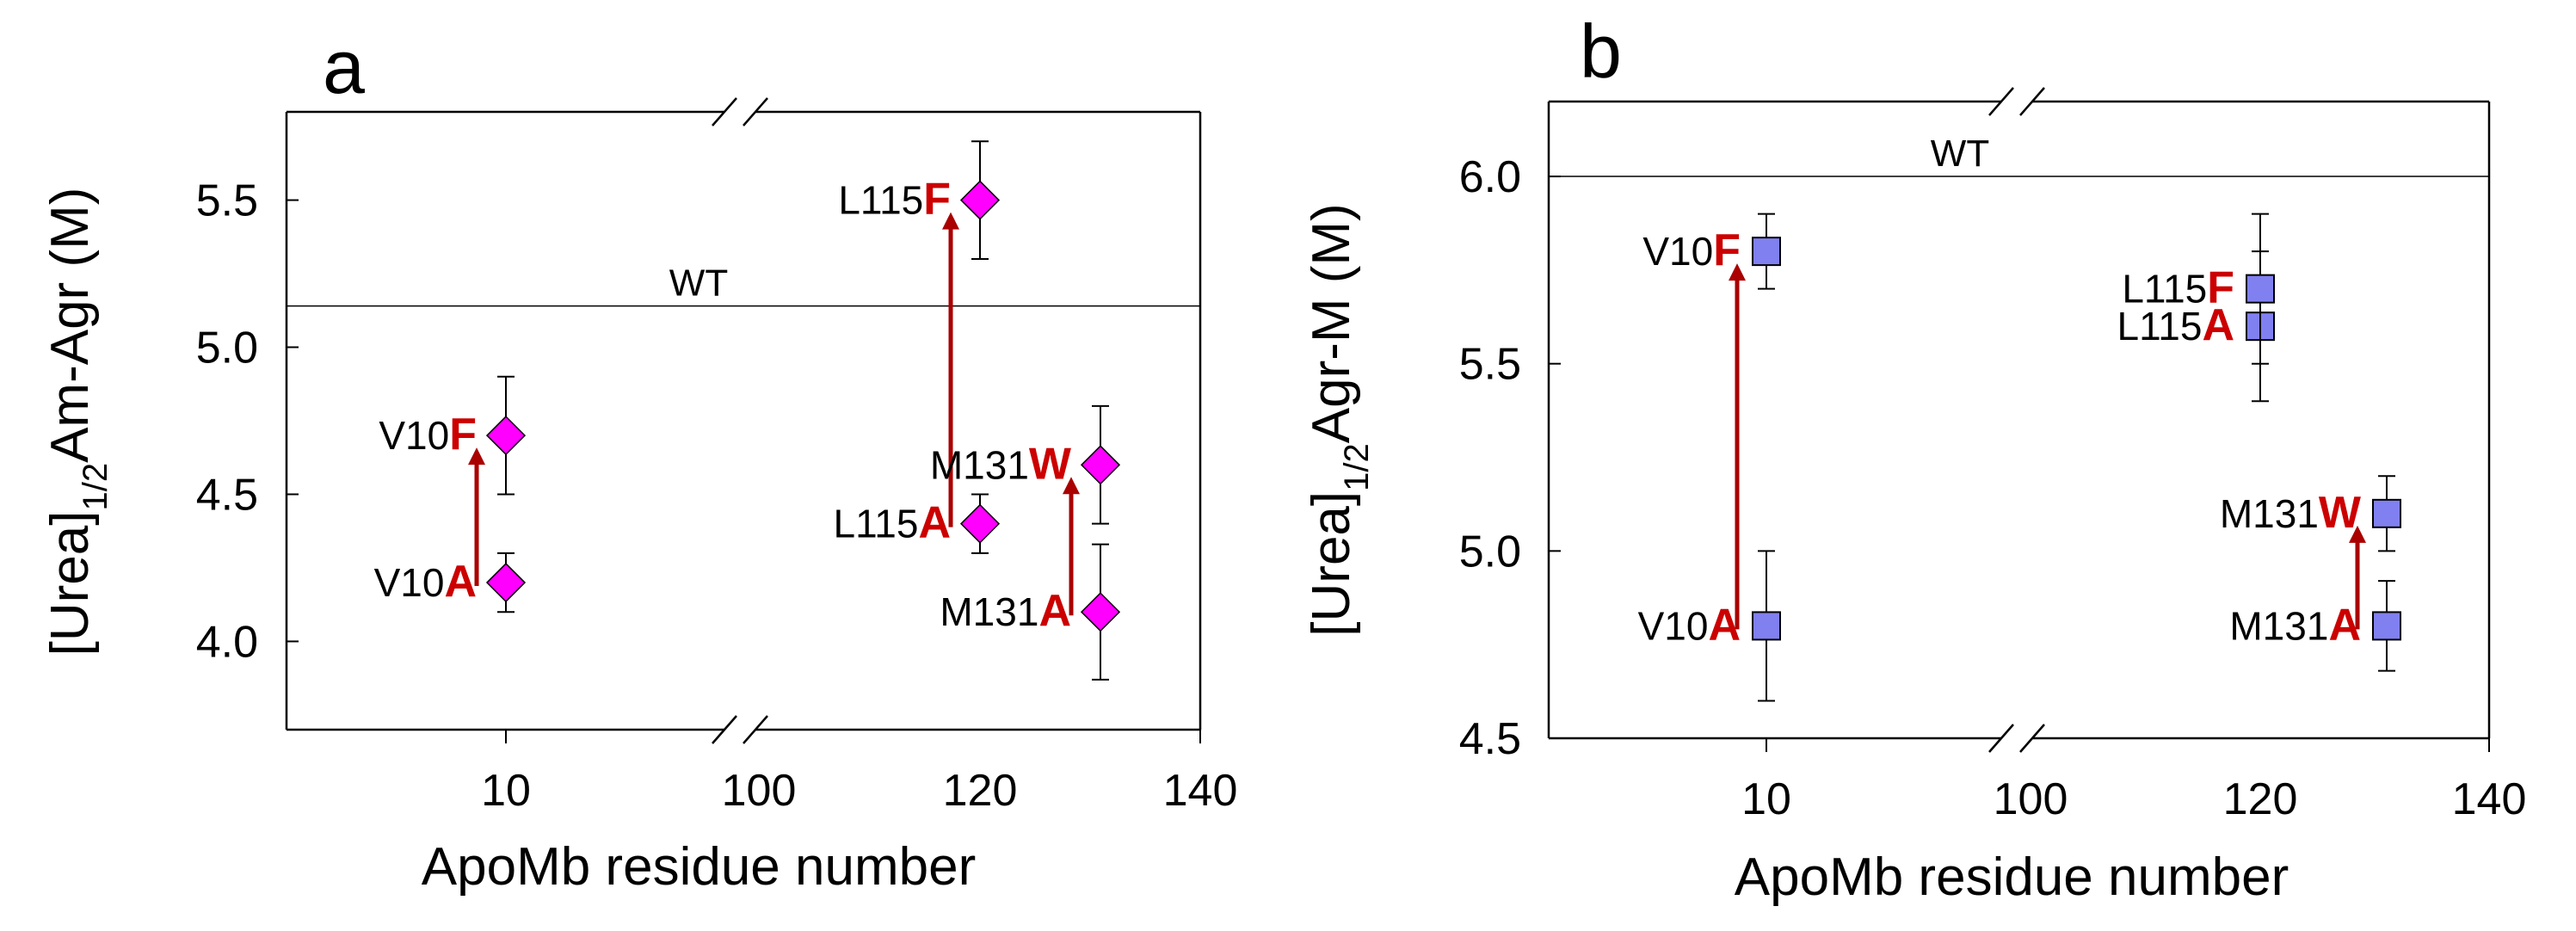 The height and width of the screenshot is (931, 2576). What do you see at coordinates (344, 66) in the screenshot?
I see `panel-label-a: a` at bounding box center [344, 66].